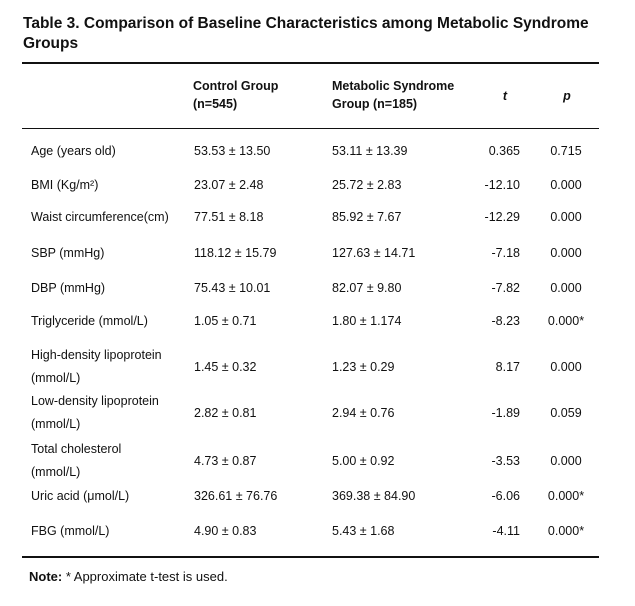  Describe the element at coordinates (566, 413) in the screenshot. I see `row-p-cell: 0.059` at that location.